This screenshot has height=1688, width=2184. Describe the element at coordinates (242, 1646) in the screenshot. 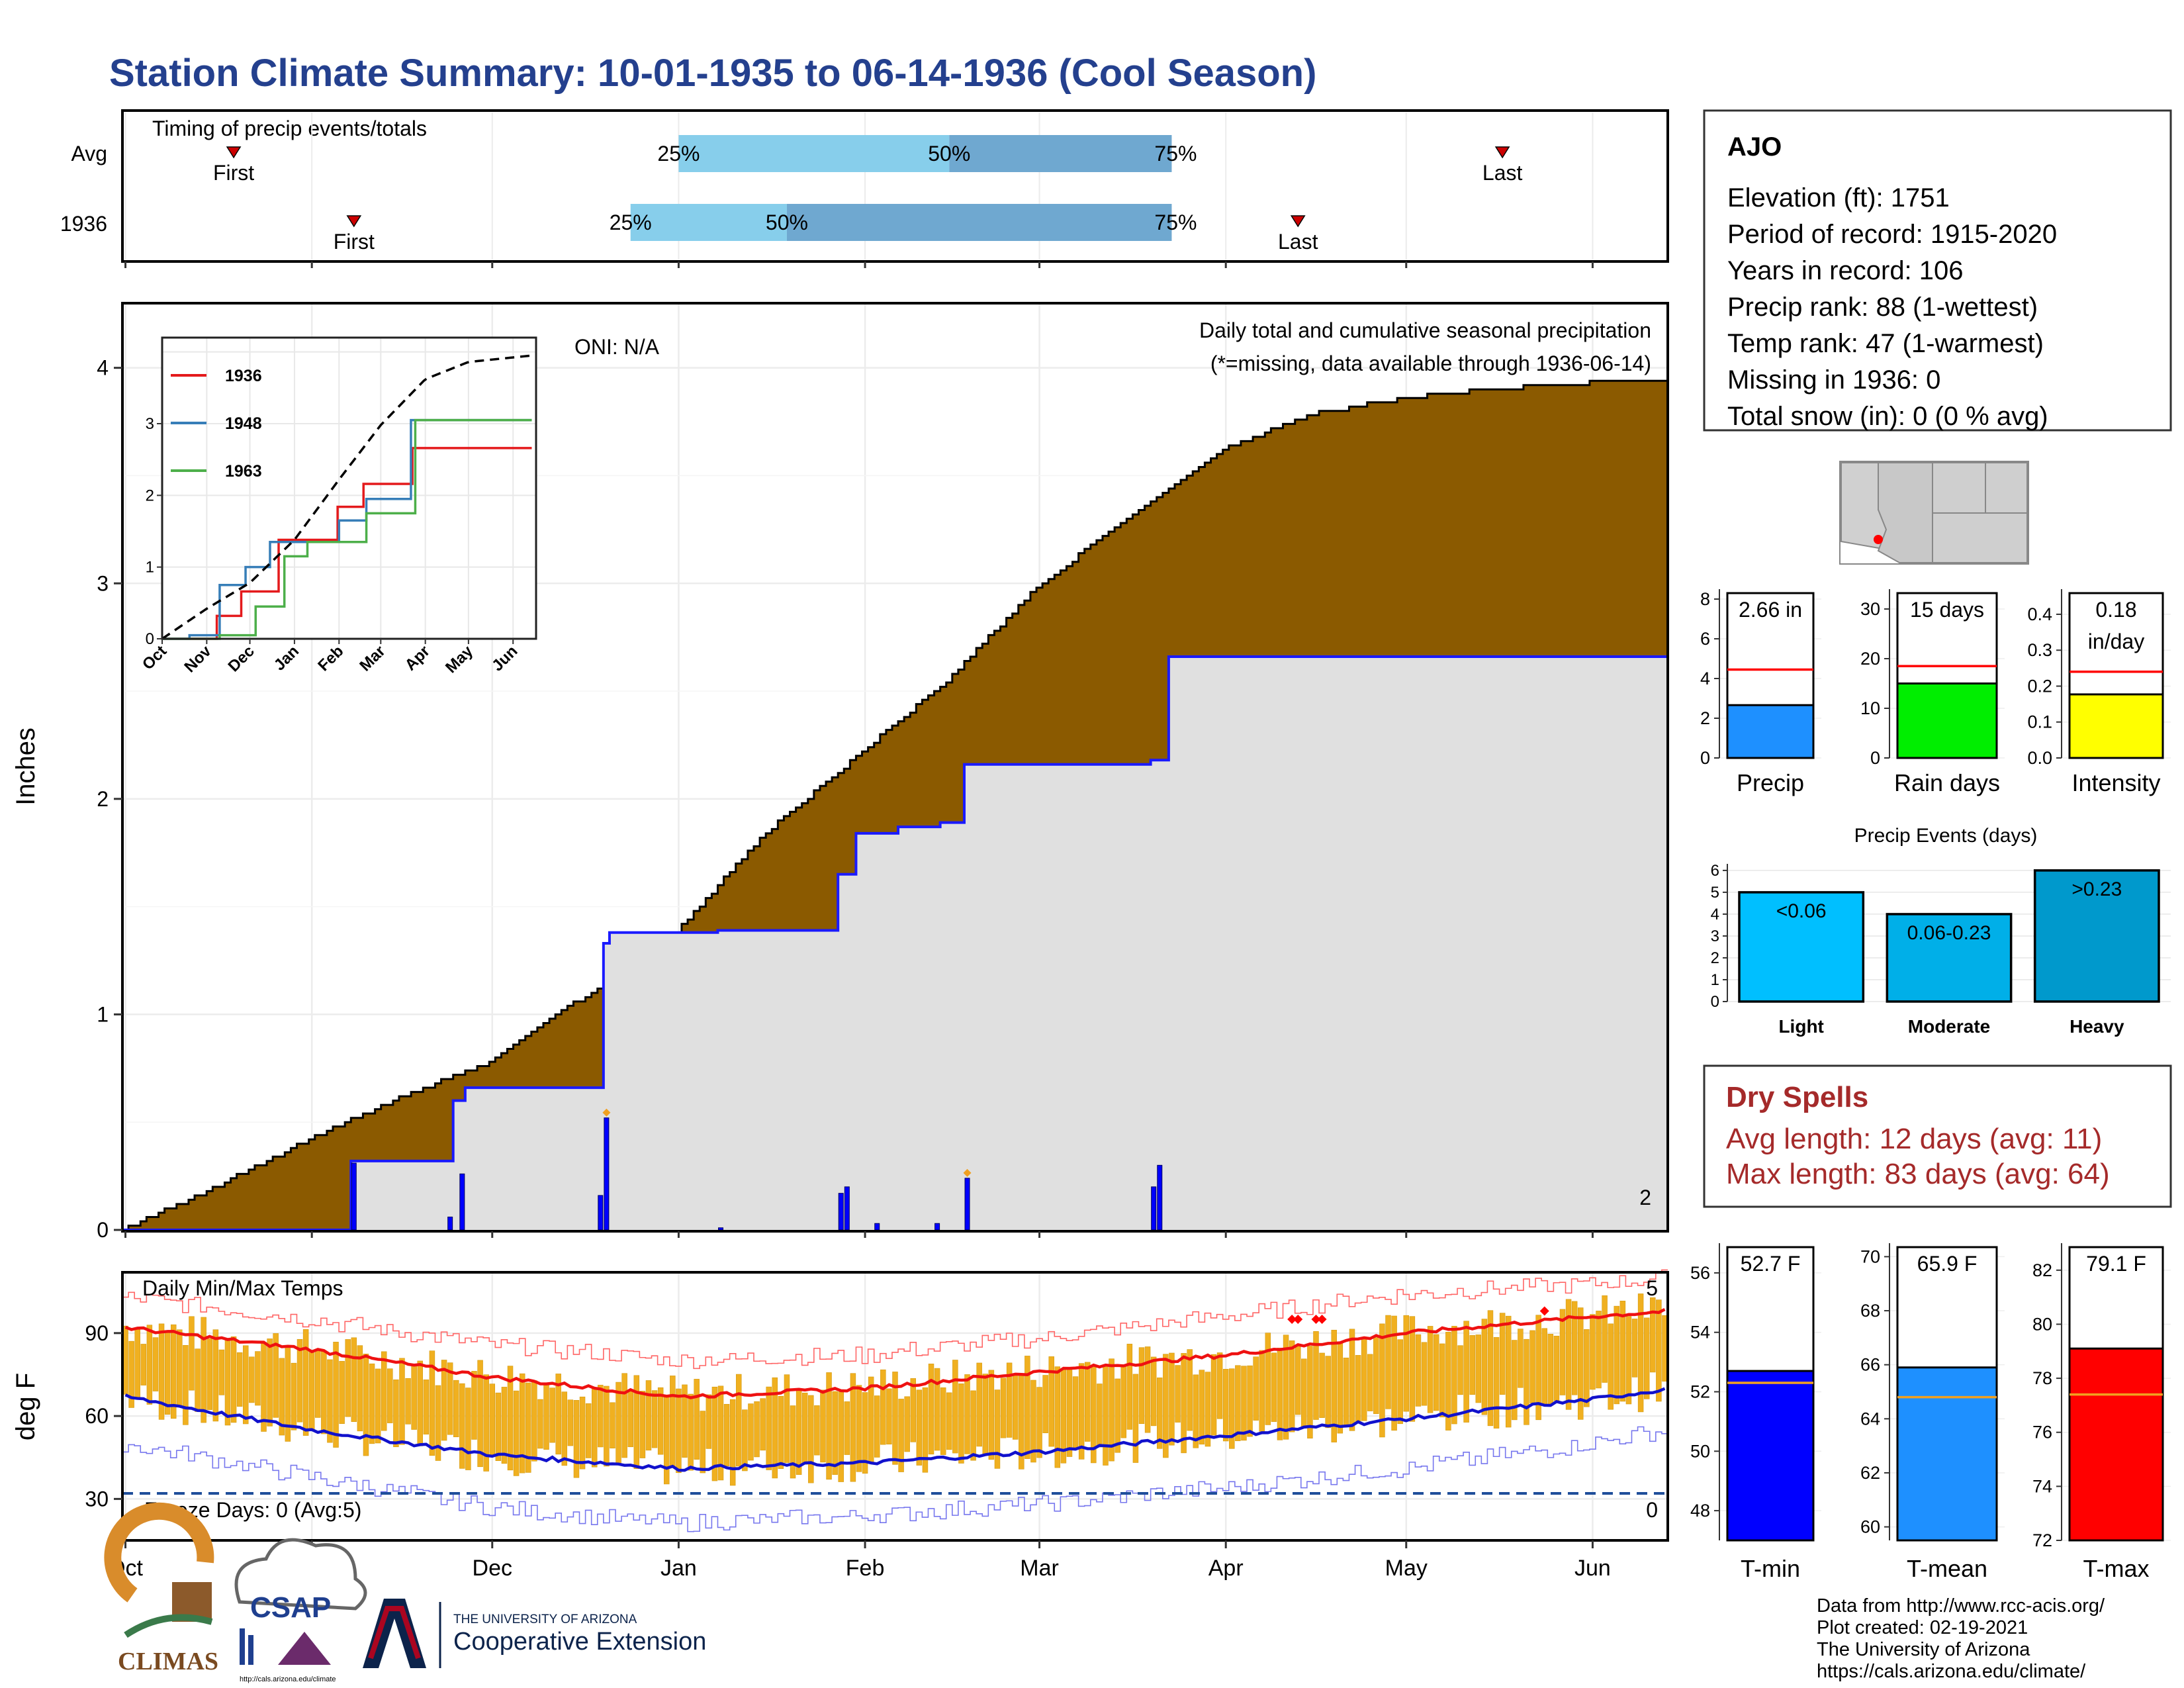

I see `csap-logo-bar` at that location.